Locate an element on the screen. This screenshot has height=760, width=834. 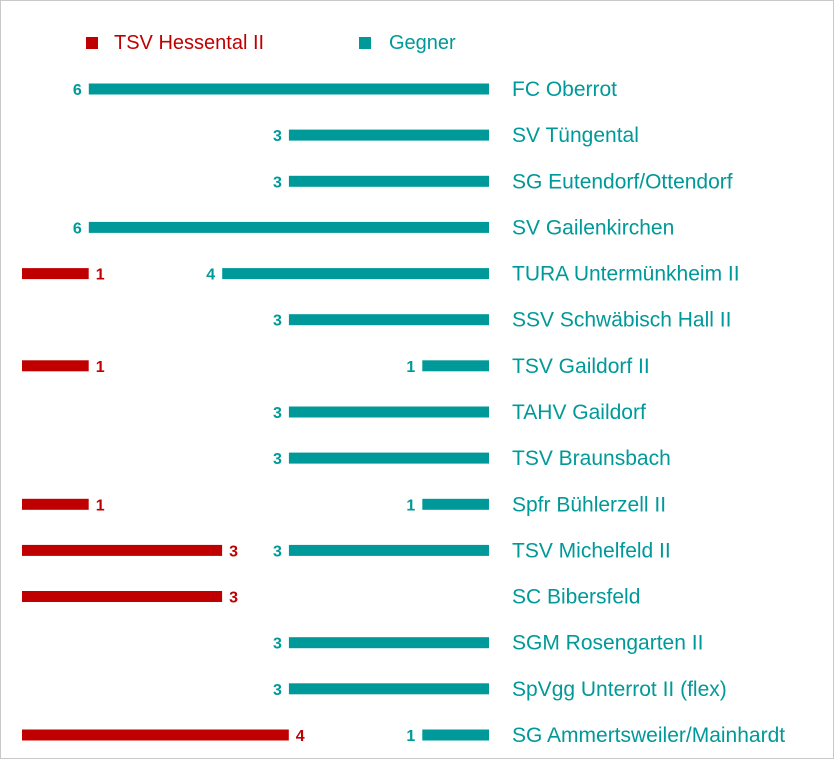
legend: TSV Hessental II Gegner is located at coordinates (271, 43).